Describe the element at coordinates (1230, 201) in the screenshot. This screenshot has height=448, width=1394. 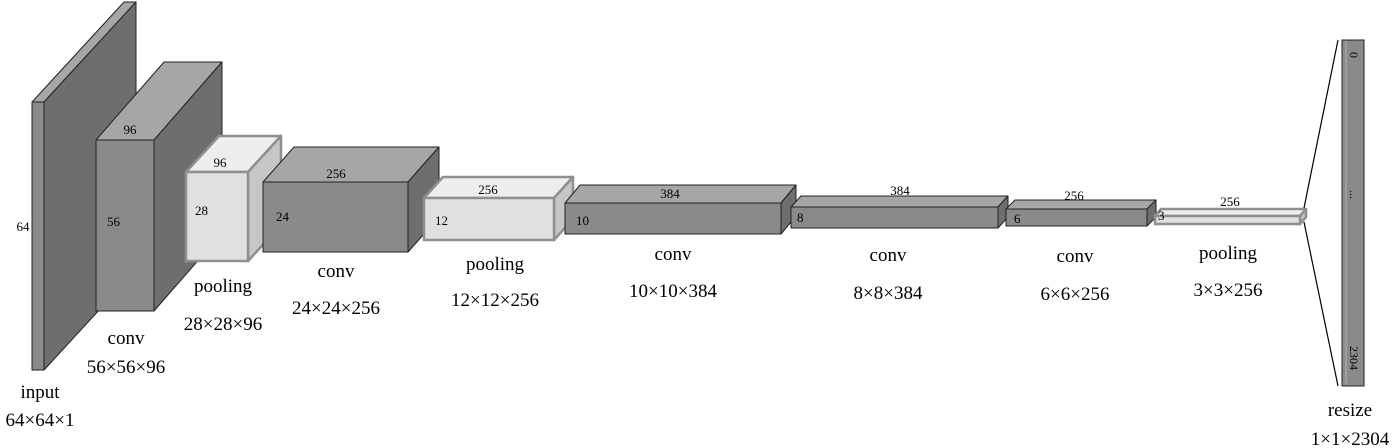
I see `layer-pool3-depth-label: 256` at that location.